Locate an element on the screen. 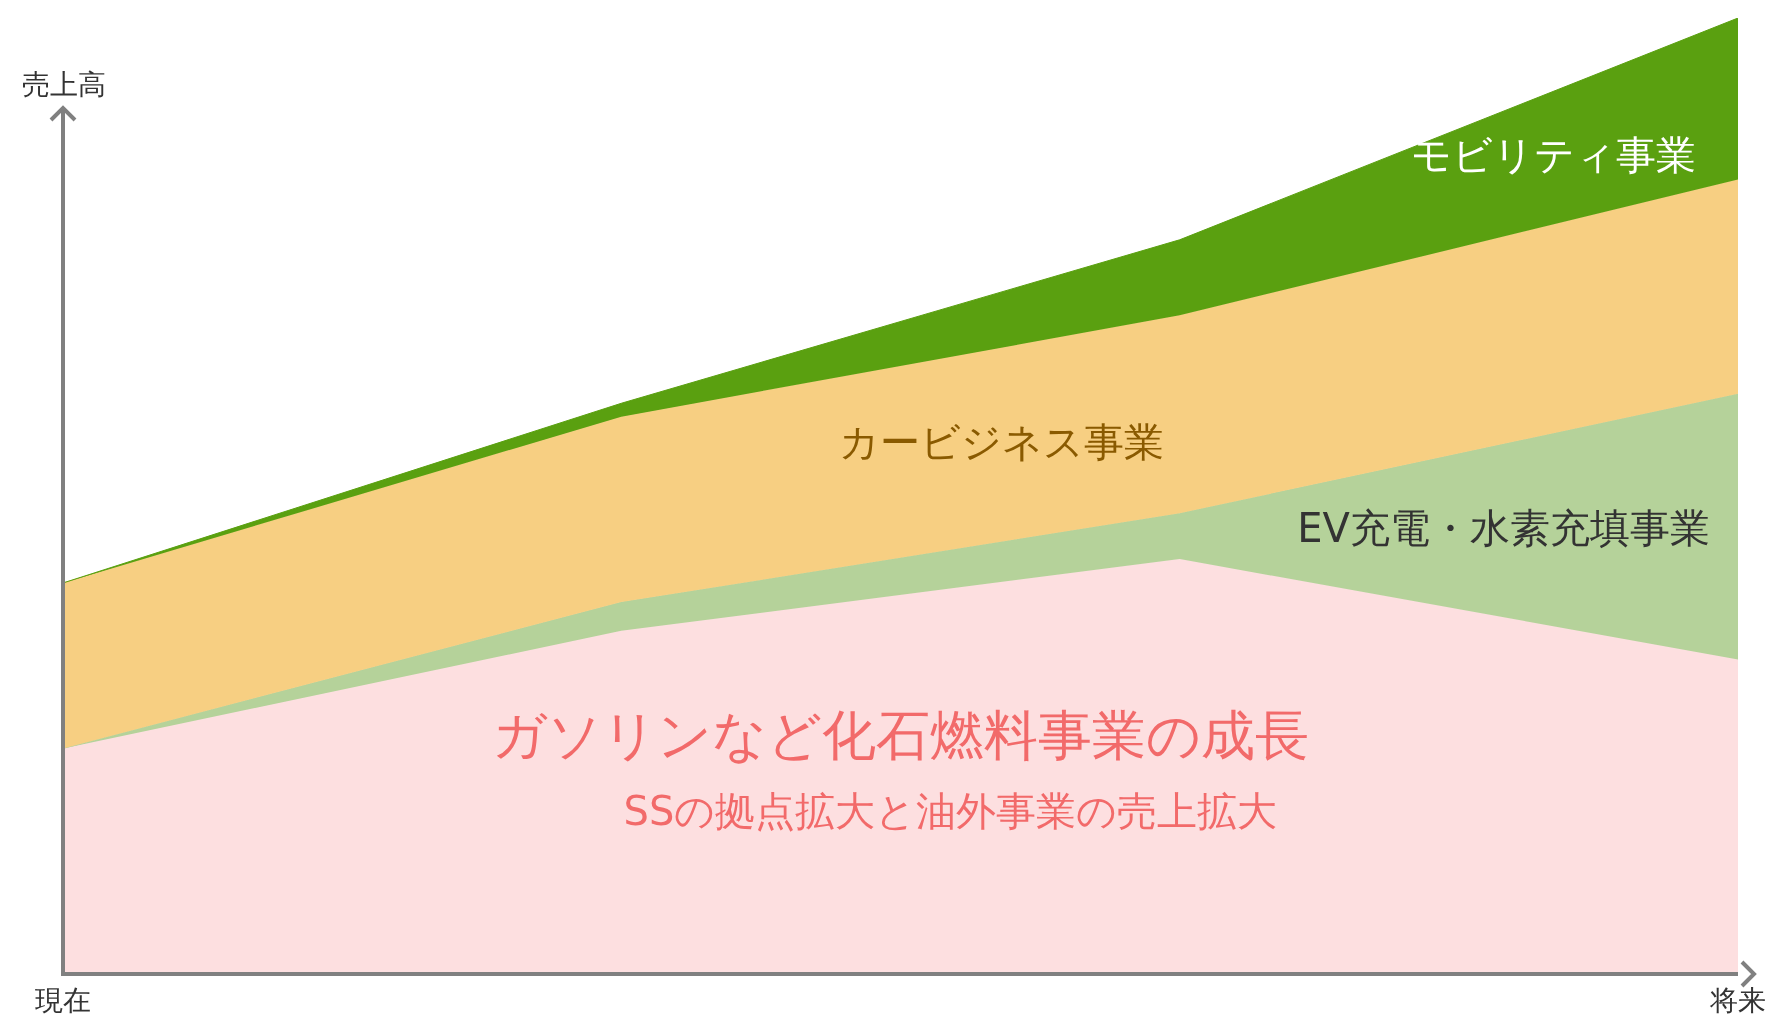 The image size is (1780, 1032). series-label: ガソリンなど化石燃料事業の成長 is located at coordinates (900, 735).